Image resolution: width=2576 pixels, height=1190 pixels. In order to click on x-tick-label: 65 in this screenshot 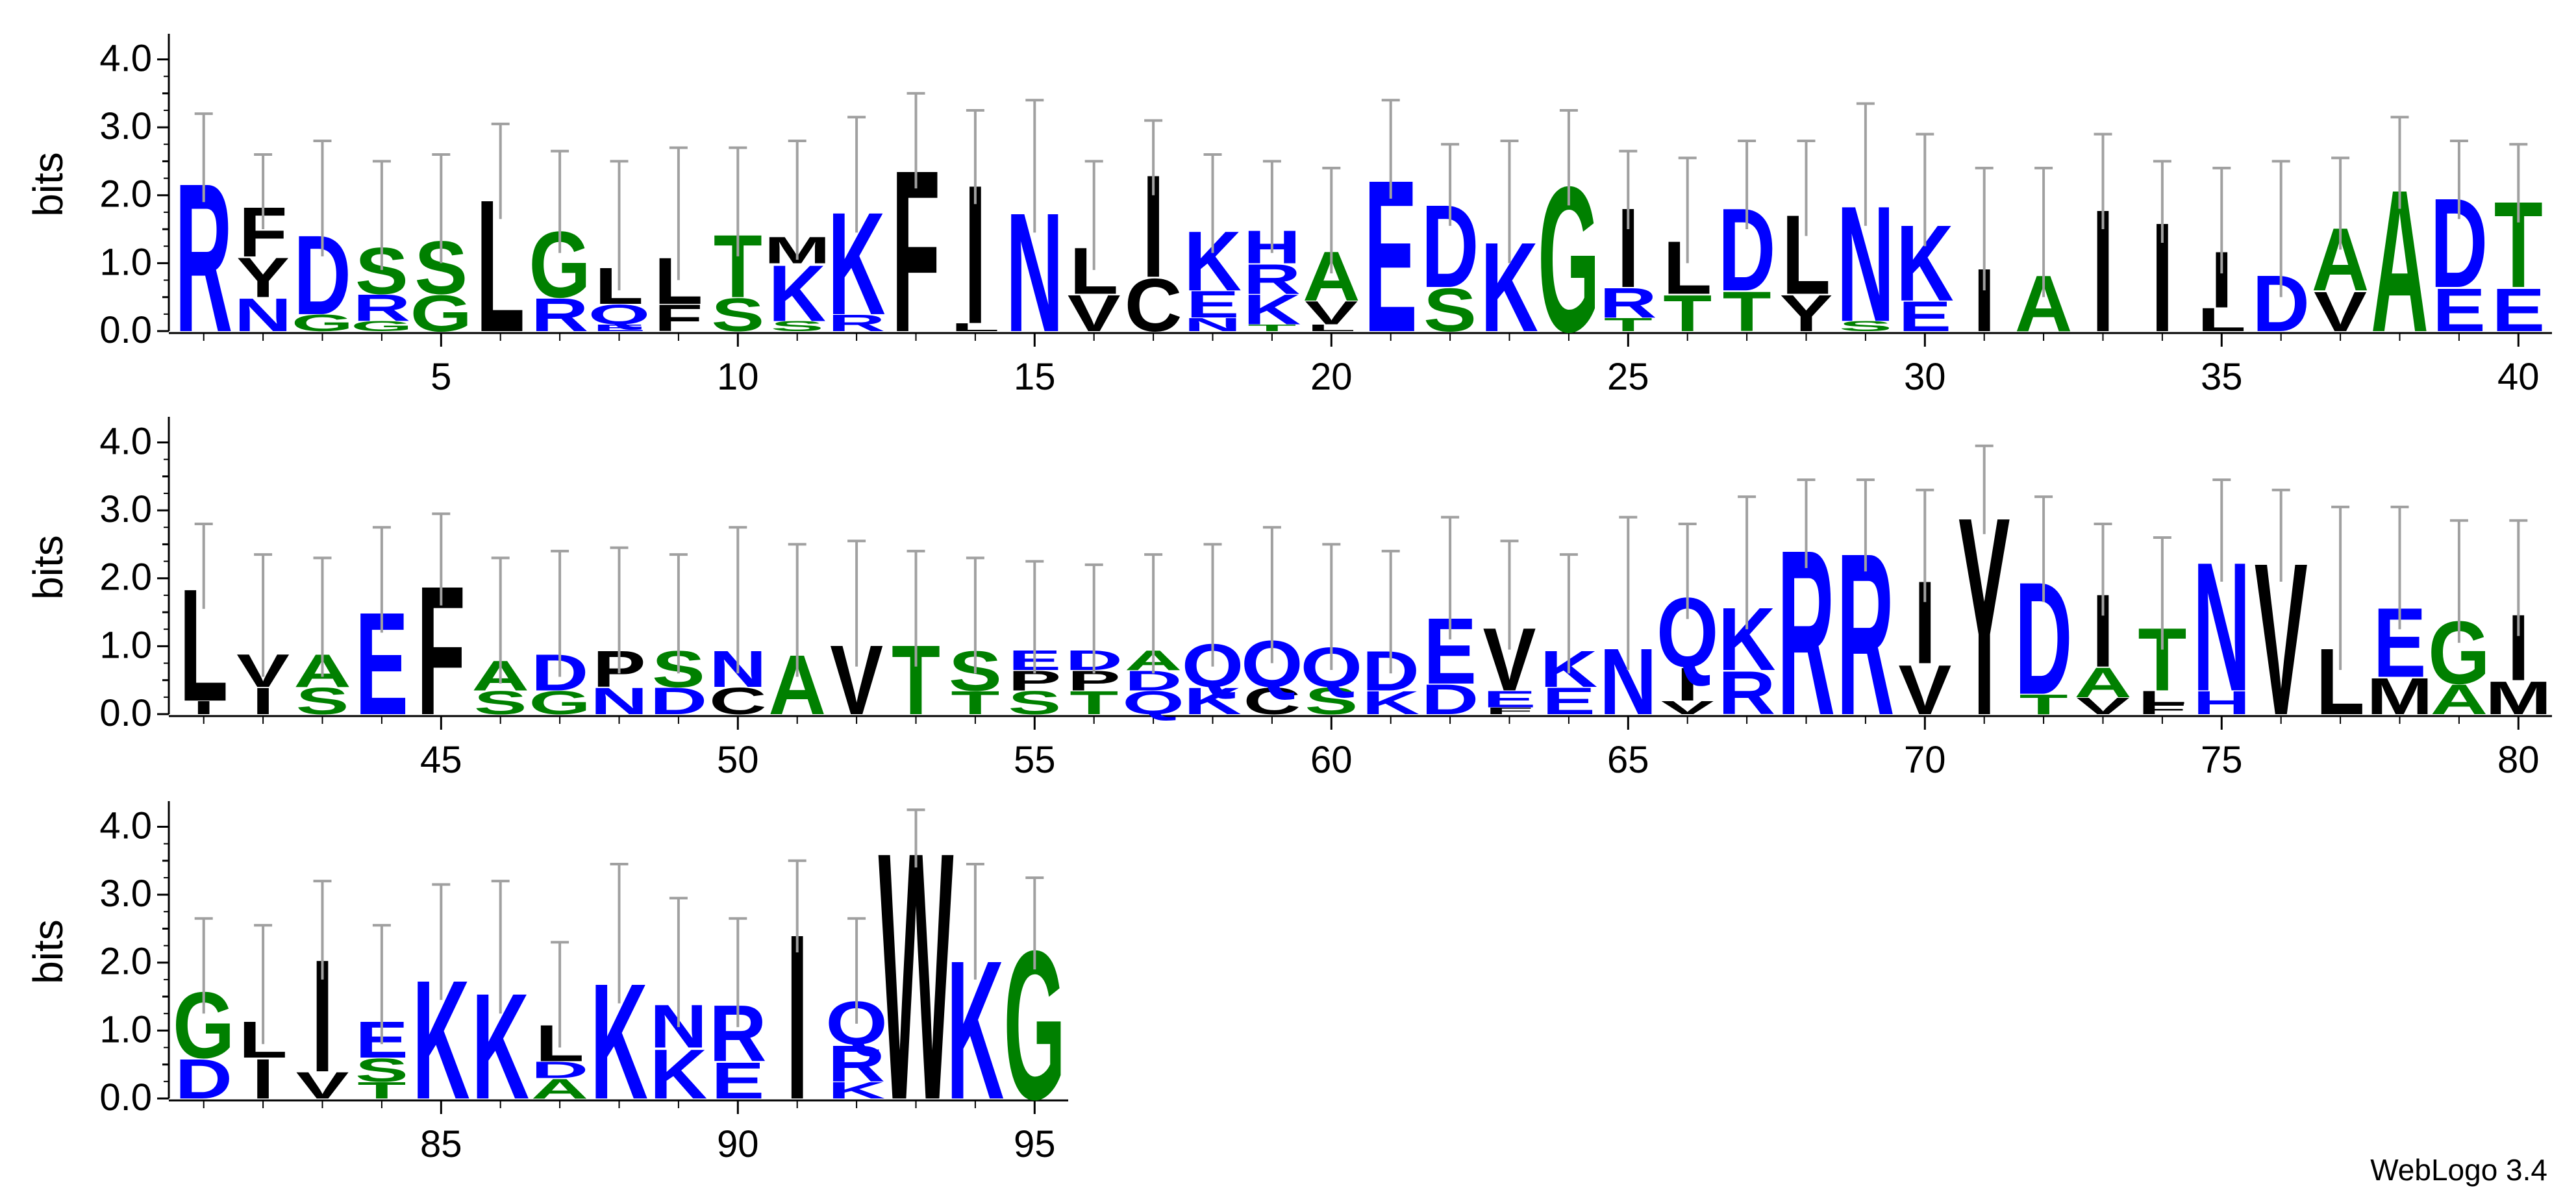, I will do `click(1628, 760)`.